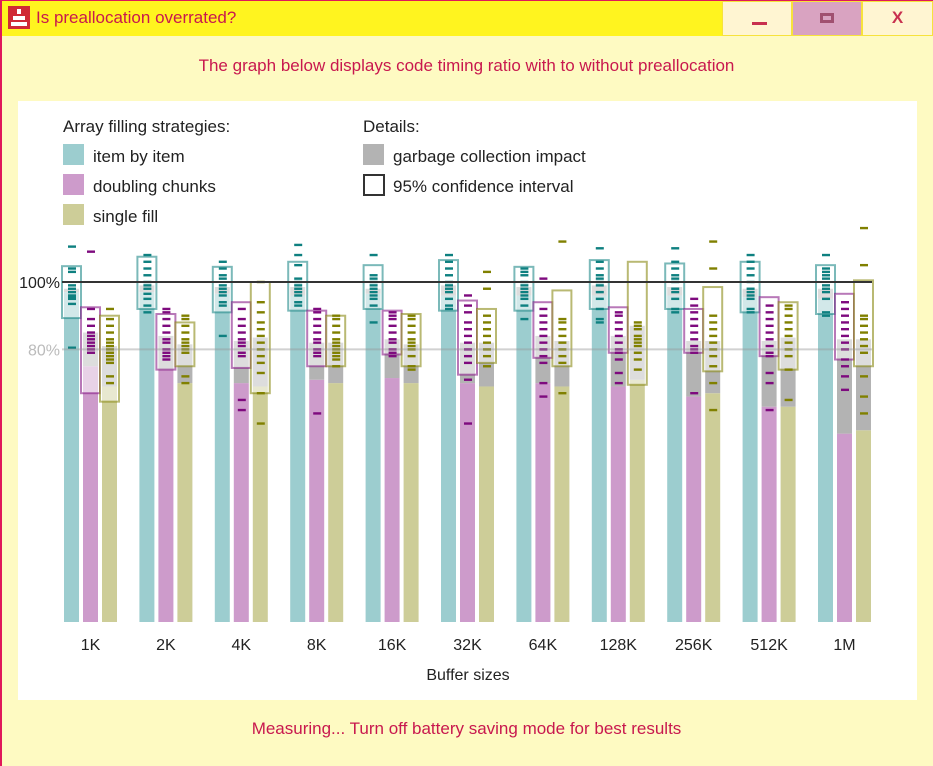  Describe the element at coordinates (827, 18) in the screenshot. I see `maximize-button` at that location.